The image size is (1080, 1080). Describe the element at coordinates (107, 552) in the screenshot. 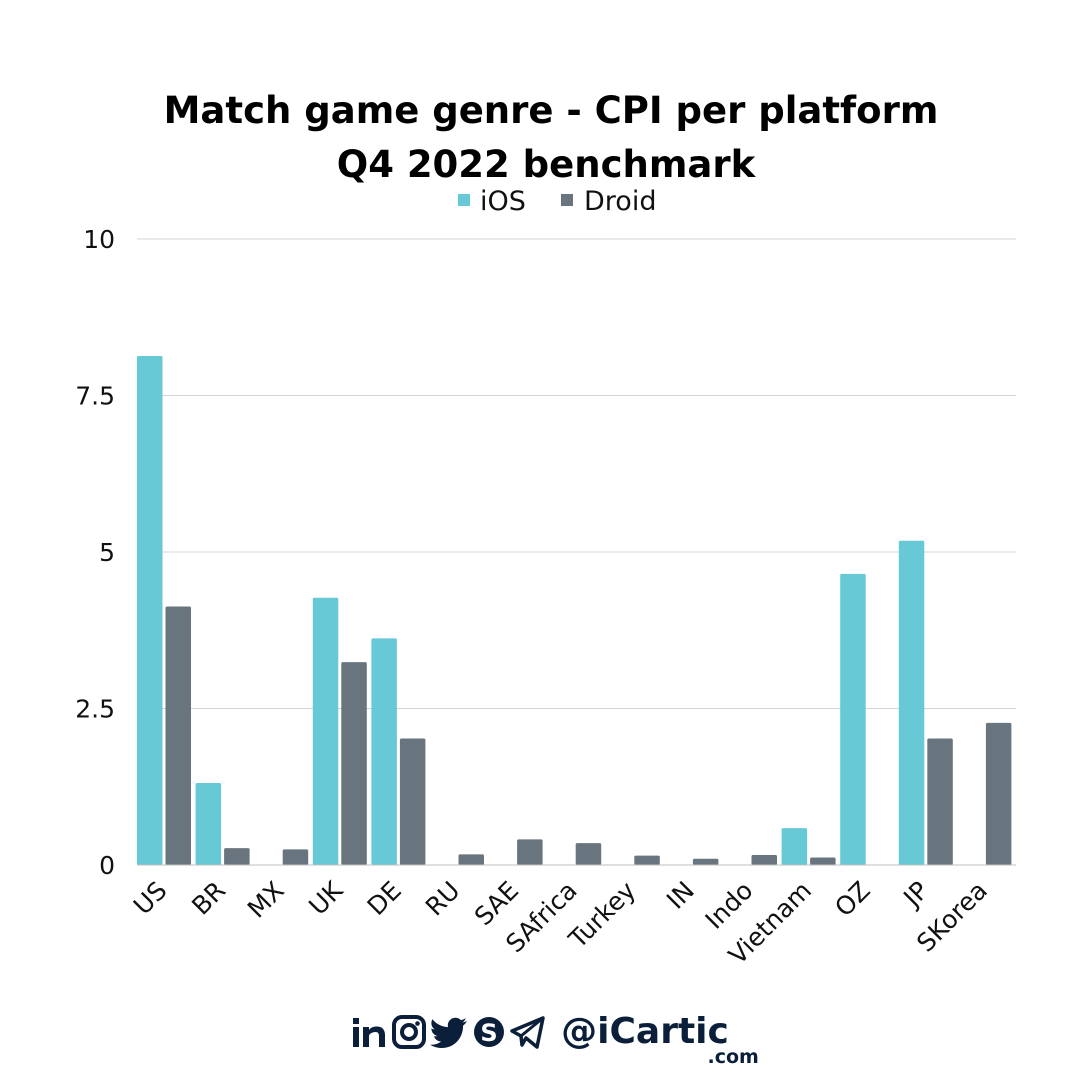

I see `y-tick-label: 5` at that location.